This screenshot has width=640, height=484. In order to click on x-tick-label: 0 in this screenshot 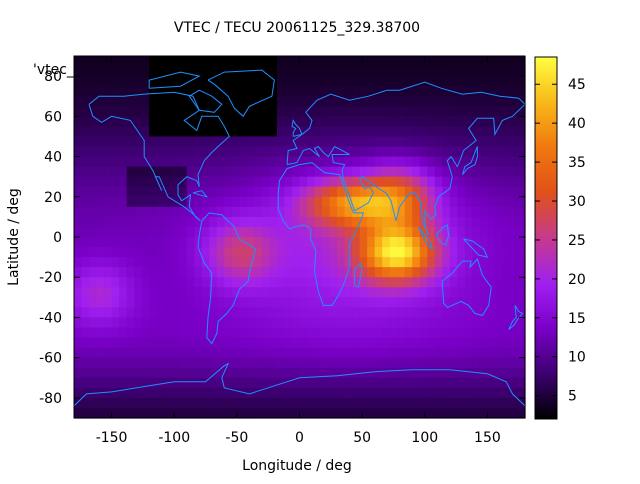, I will do `click(299, 438)`.